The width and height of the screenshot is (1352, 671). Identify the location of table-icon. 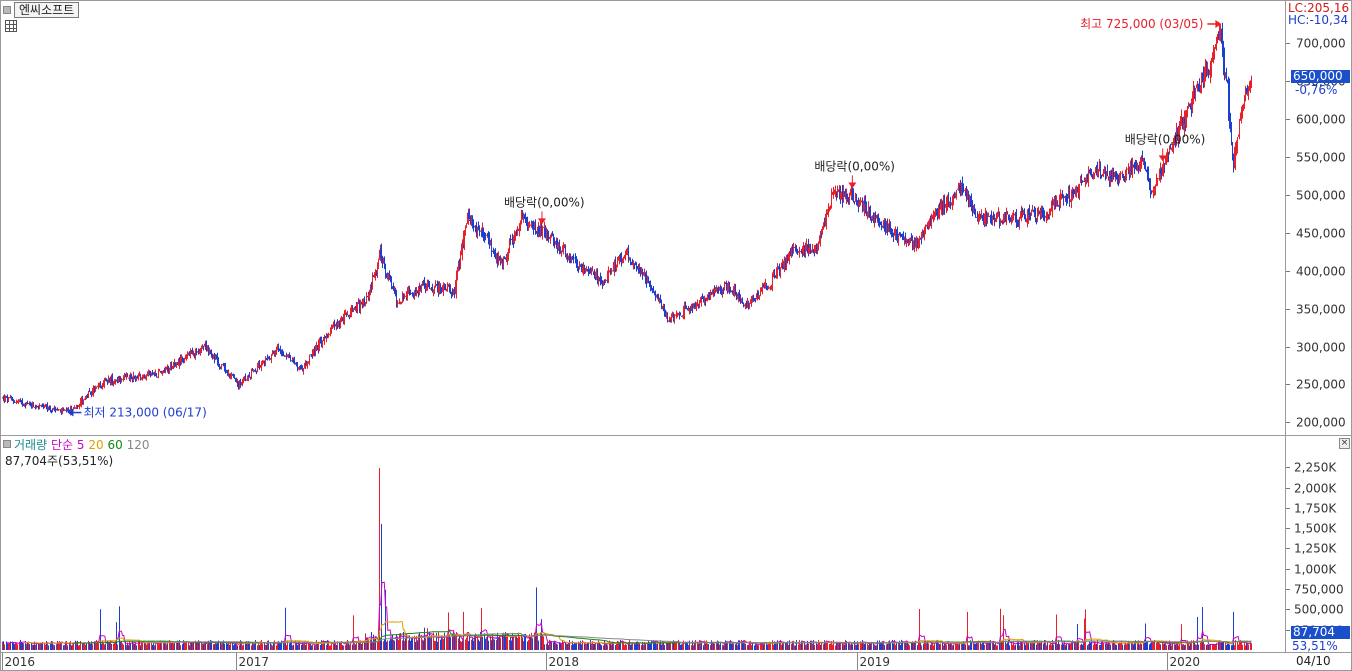
(11, 26).